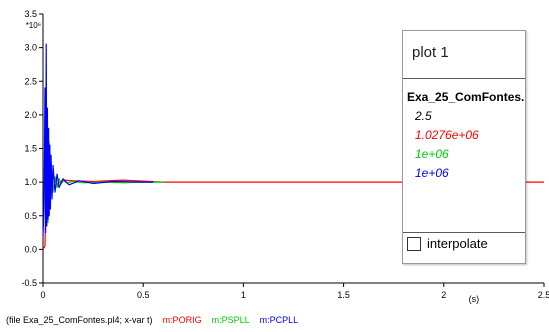 Image resolution: width=549 pixels, height=332 pixels. What do you see at coordinates (143, 295) in the screenshot?
I see `x-tick-label: 0.5` at bounding box center [143, 295].